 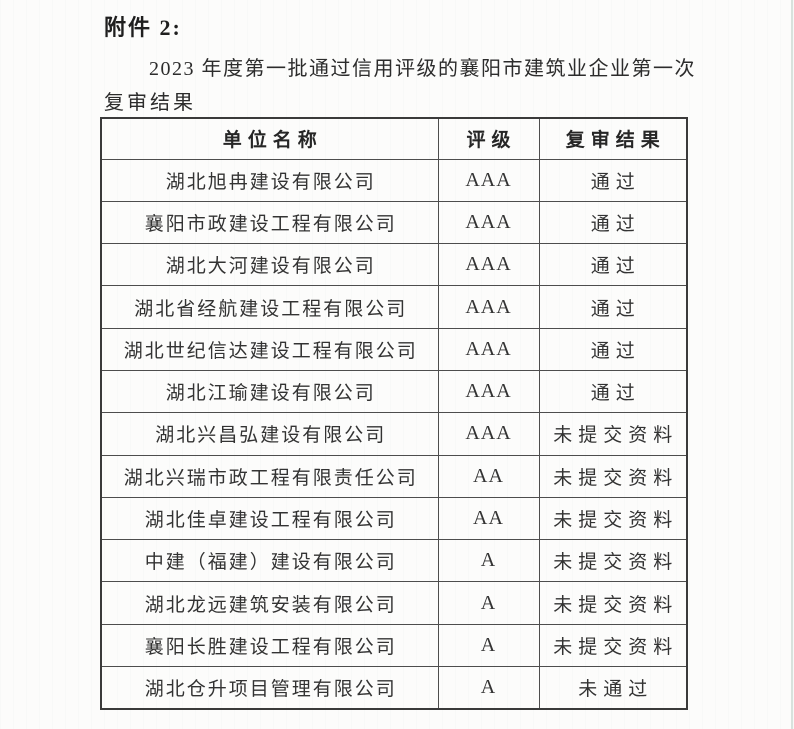 I want to click on table-row: 湖北江瑜建设有限公司 AAA 通过, so click(x=394, y=391).